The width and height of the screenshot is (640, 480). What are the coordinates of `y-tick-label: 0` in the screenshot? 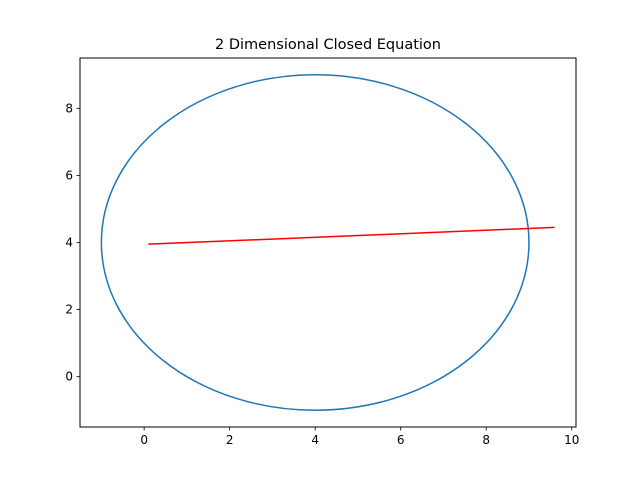 It's located at (69, 377).